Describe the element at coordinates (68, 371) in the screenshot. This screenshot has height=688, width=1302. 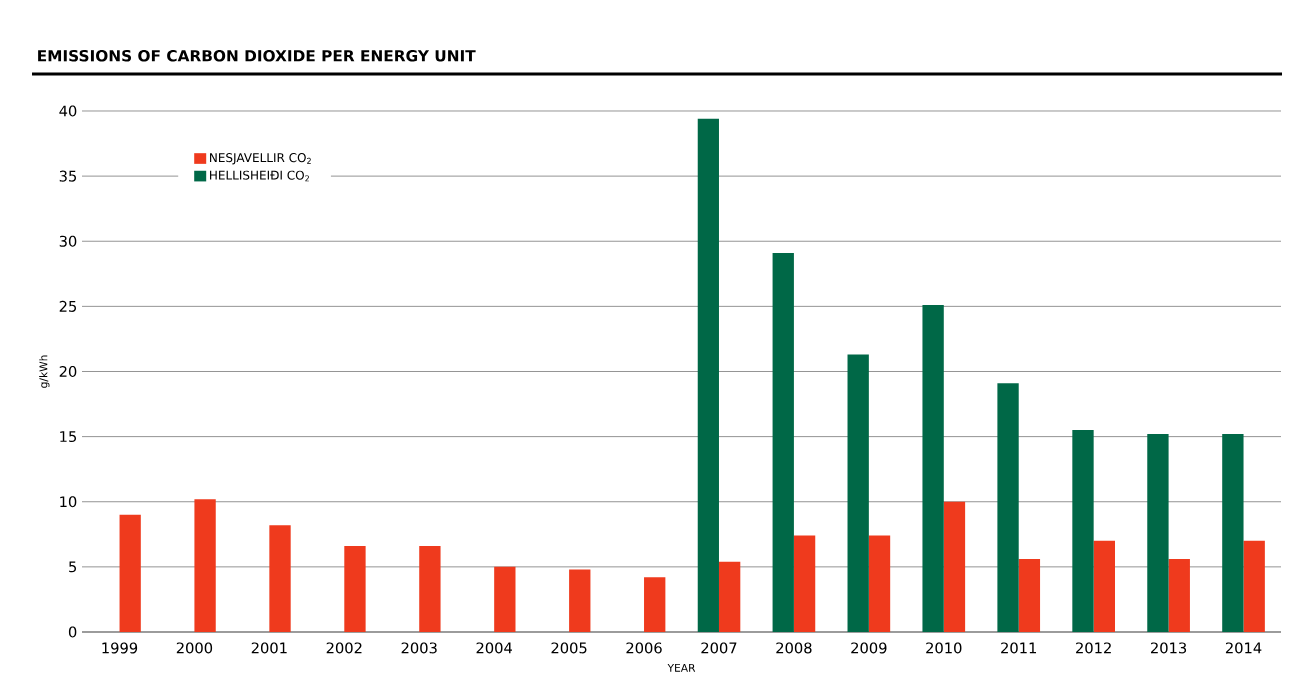
I see `y-tick-label: 20` at that location.